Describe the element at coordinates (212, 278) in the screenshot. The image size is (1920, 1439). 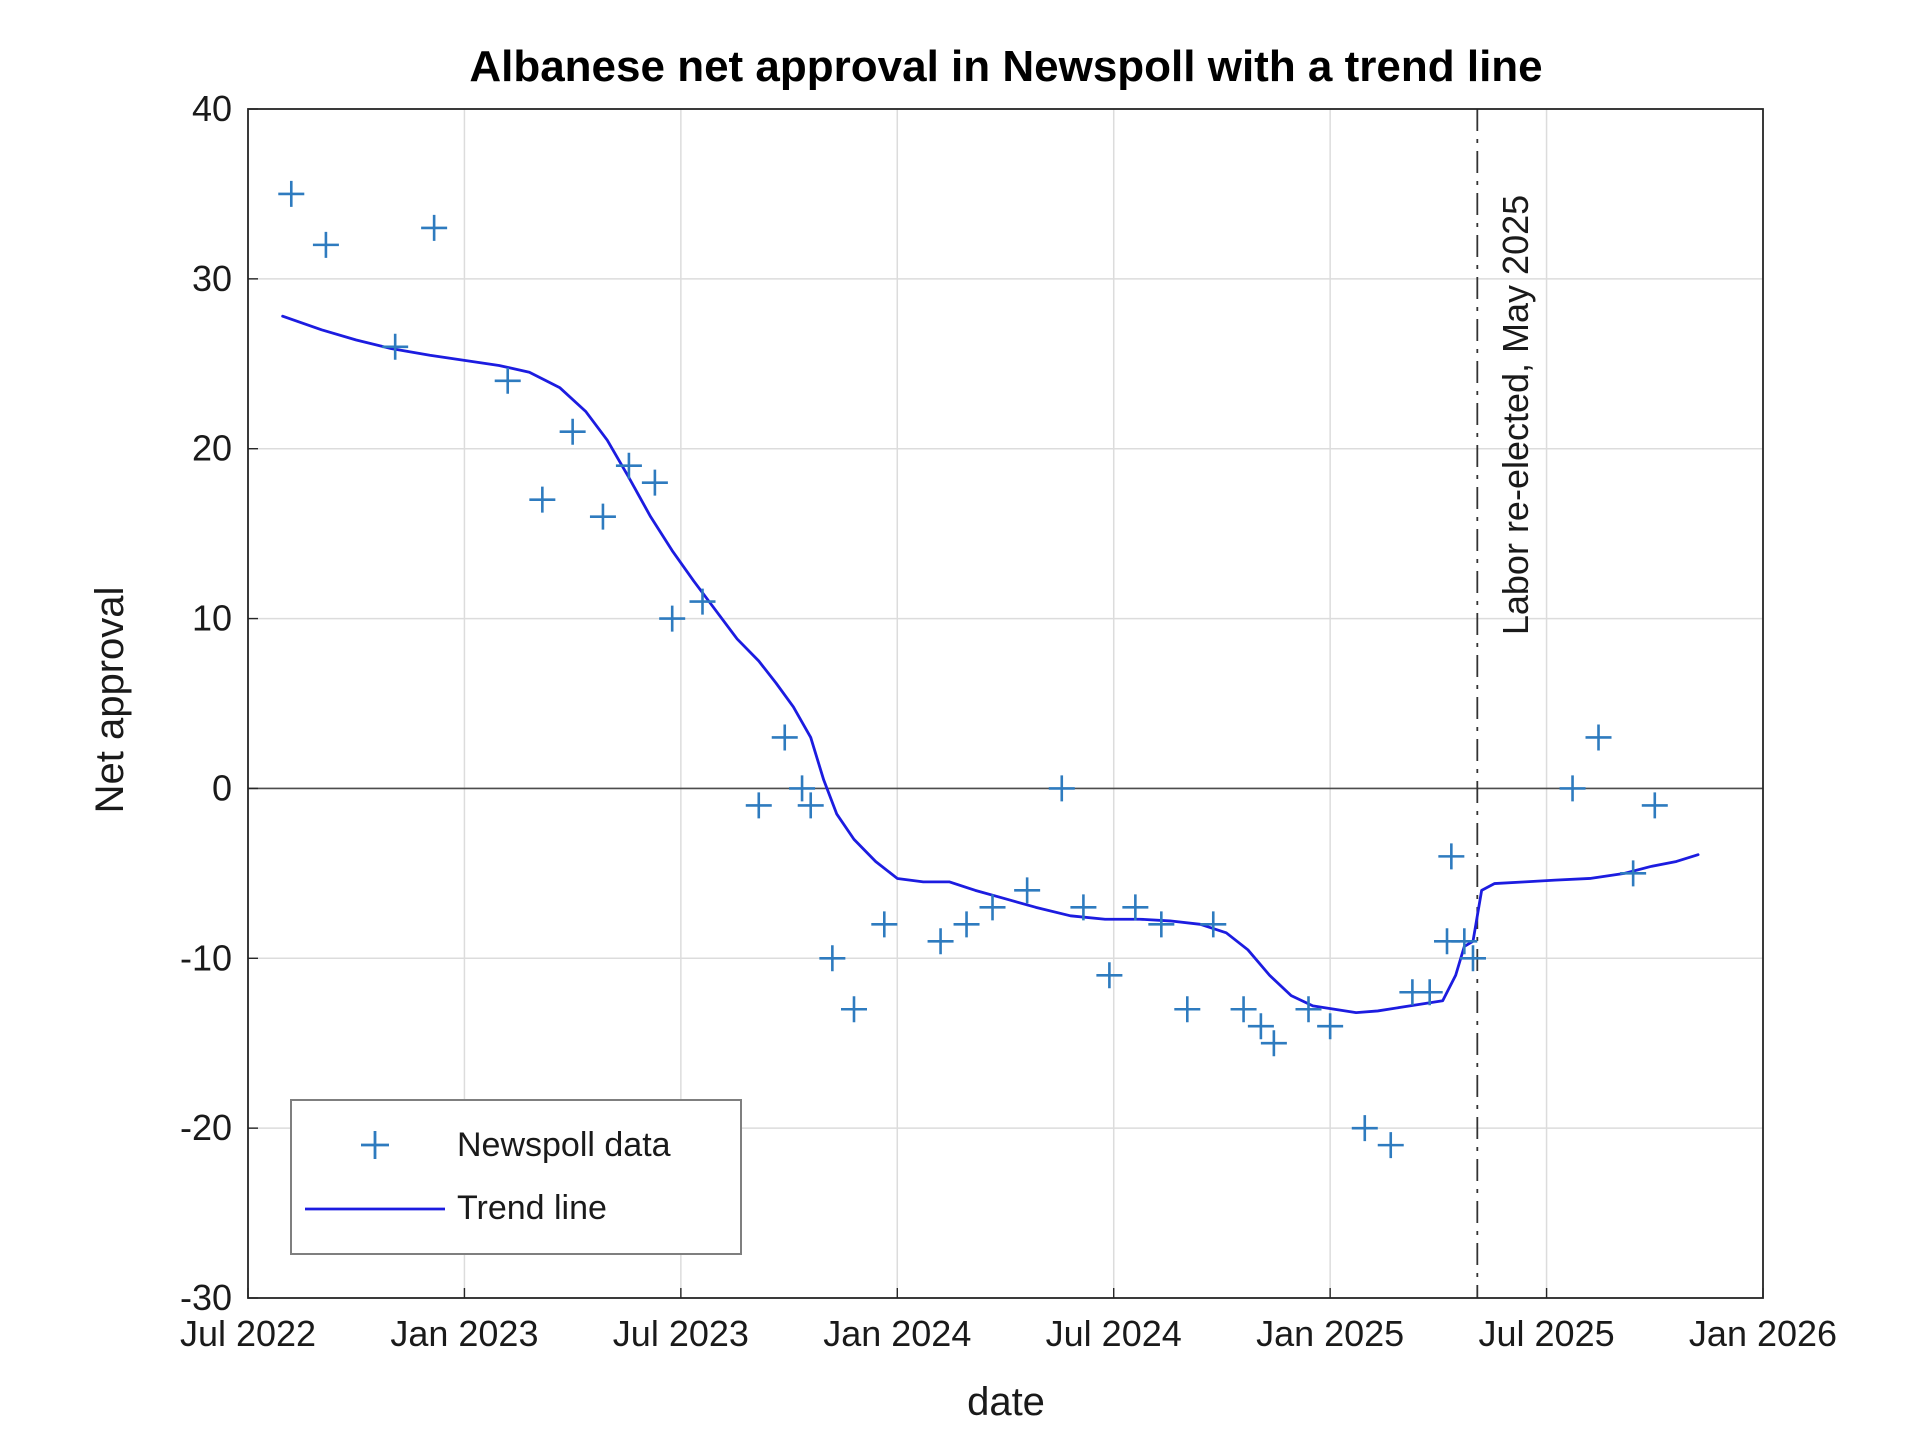
I see `y-tick-label: 30` at that location.